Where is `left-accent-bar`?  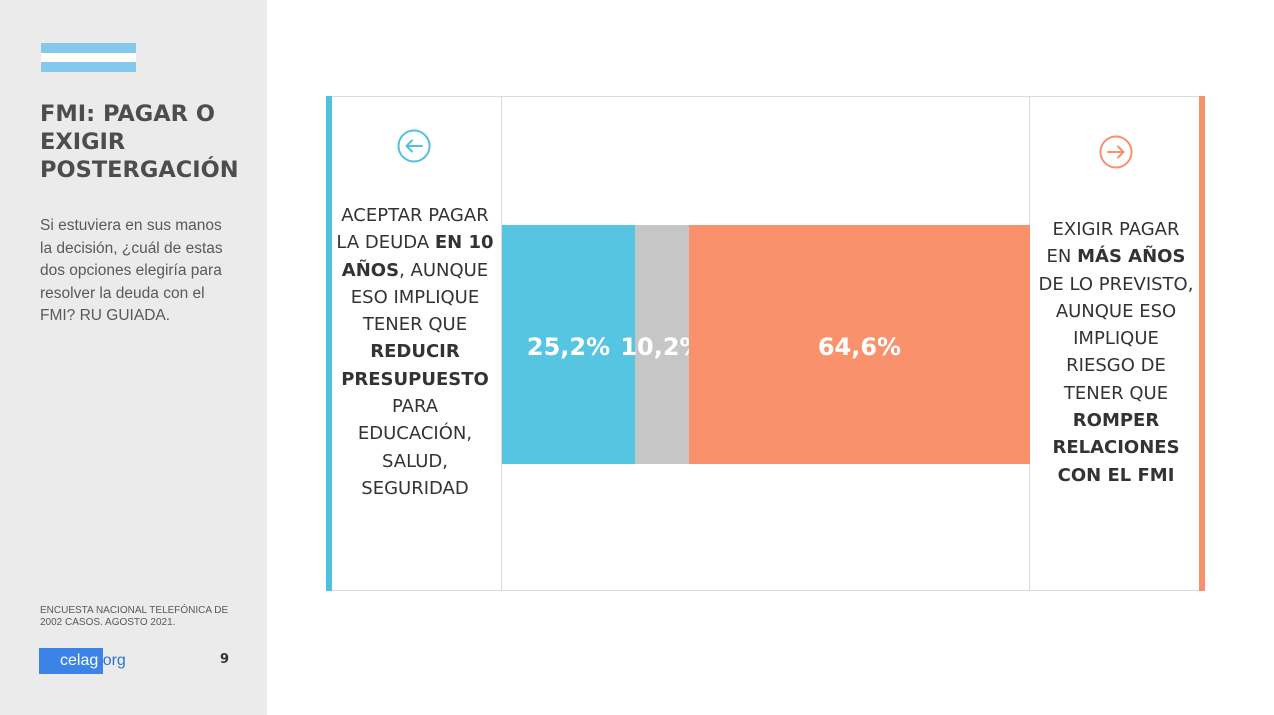 left-accent-bar is located at coordinates (329, 343).